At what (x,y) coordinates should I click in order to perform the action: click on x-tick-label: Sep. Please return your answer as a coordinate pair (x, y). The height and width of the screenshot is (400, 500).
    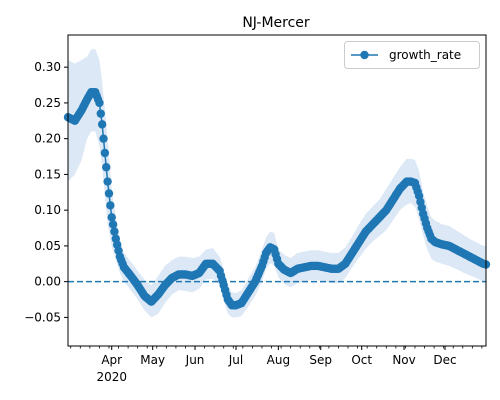
    Looking at the image, I should click on (320, 360).